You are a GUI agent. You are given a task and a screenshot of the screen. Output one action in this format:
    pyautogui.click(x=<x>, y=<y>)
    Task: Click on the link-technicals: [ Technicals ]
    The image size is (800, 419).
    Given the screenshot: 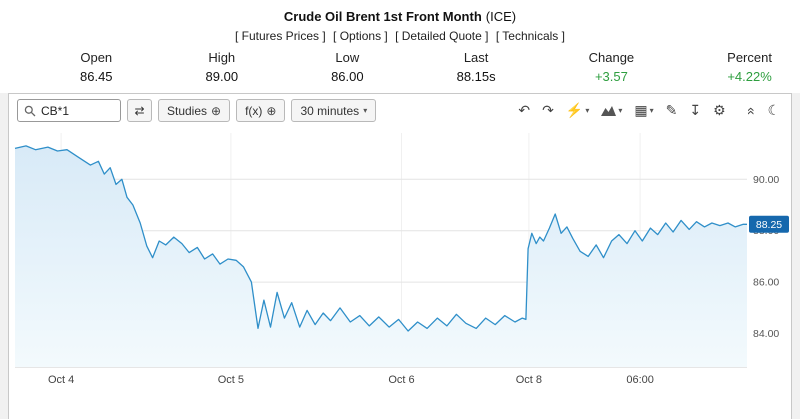 What is the action you would take?
    pyautogui.click(x=530, y=36)
    